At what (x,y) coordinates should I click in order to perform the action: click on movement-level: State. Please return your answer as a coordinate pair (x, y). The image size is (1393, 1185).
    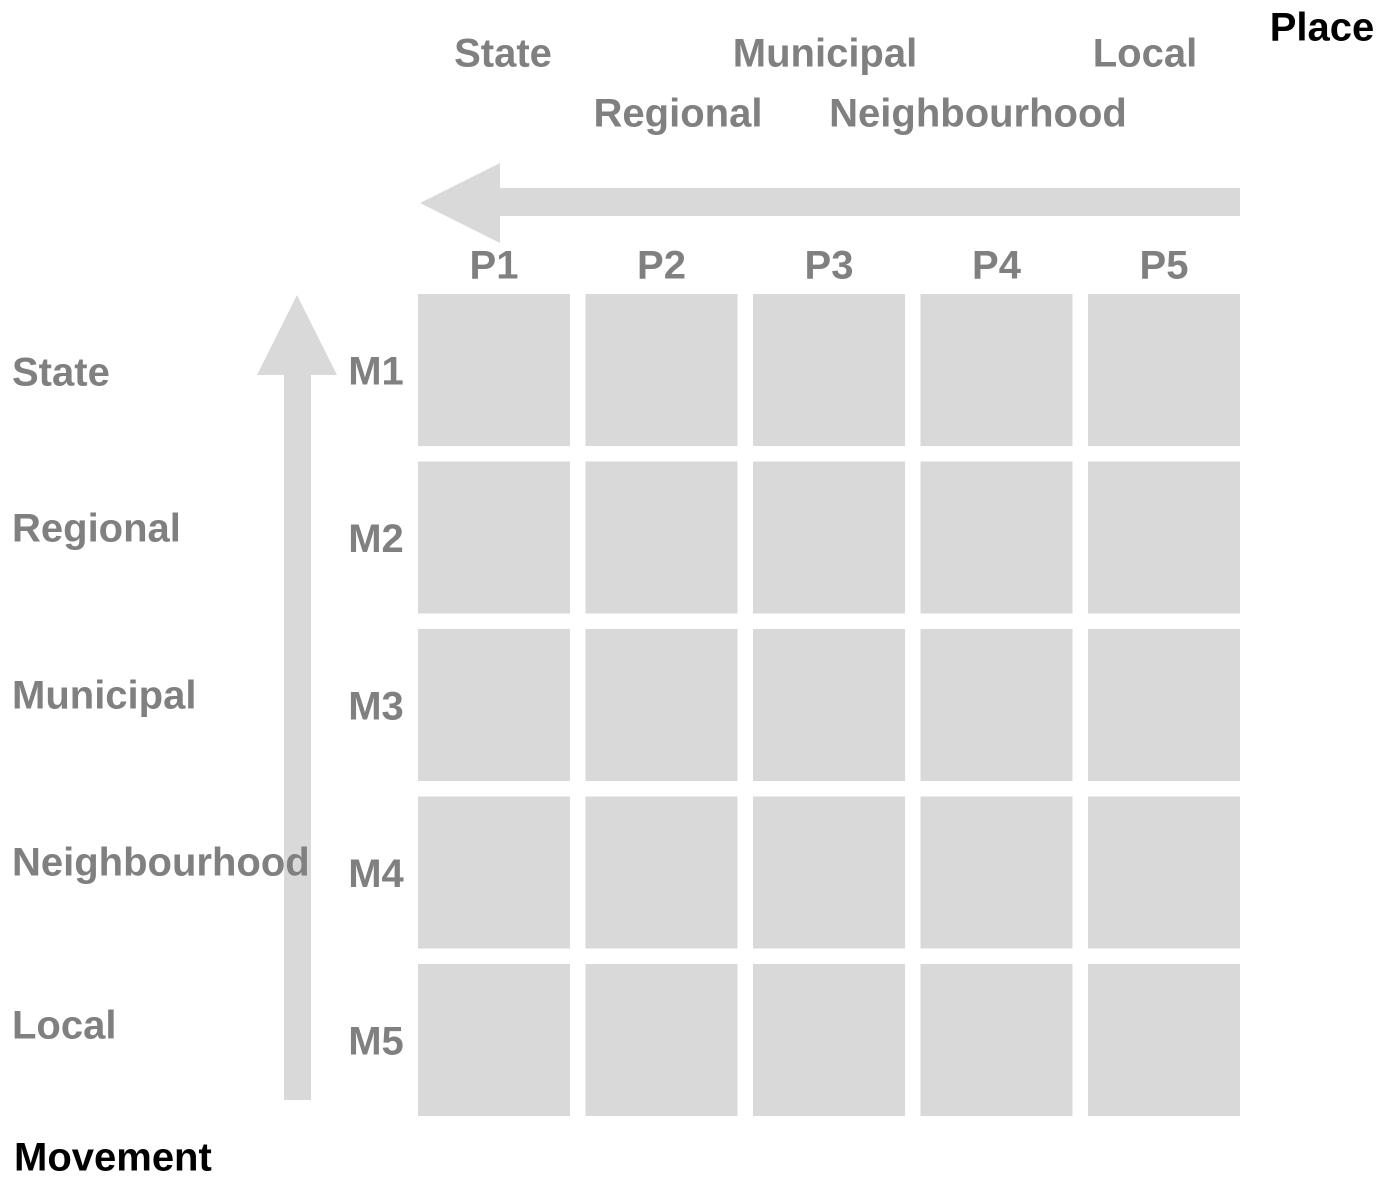
    Looking at the image, I should click on (61, 373).